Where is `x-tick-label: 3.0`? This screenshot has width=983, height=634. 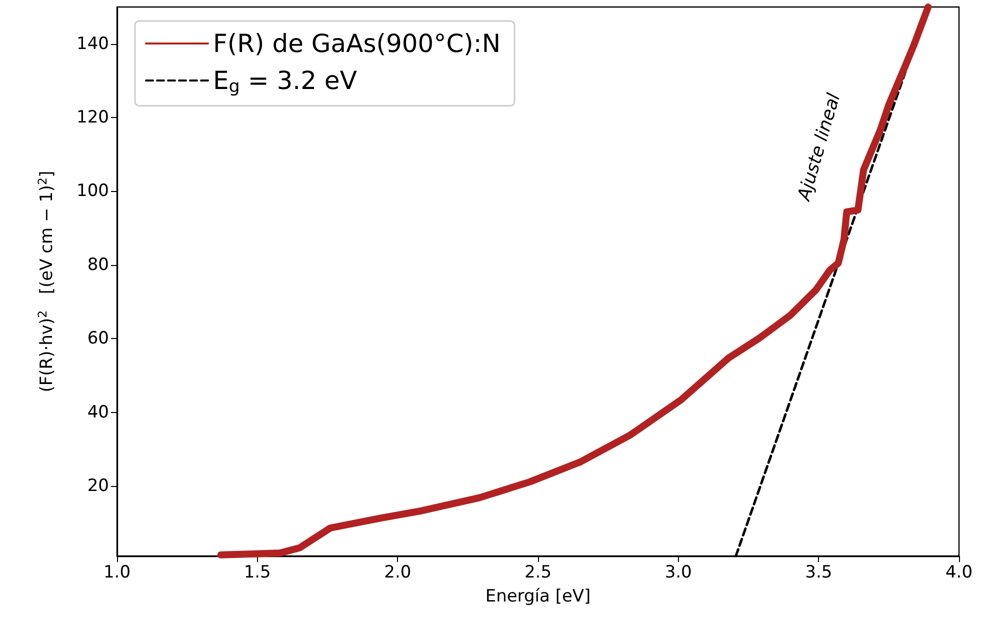
x-tick-label: 3.0 is located at coordinates (678, 572).